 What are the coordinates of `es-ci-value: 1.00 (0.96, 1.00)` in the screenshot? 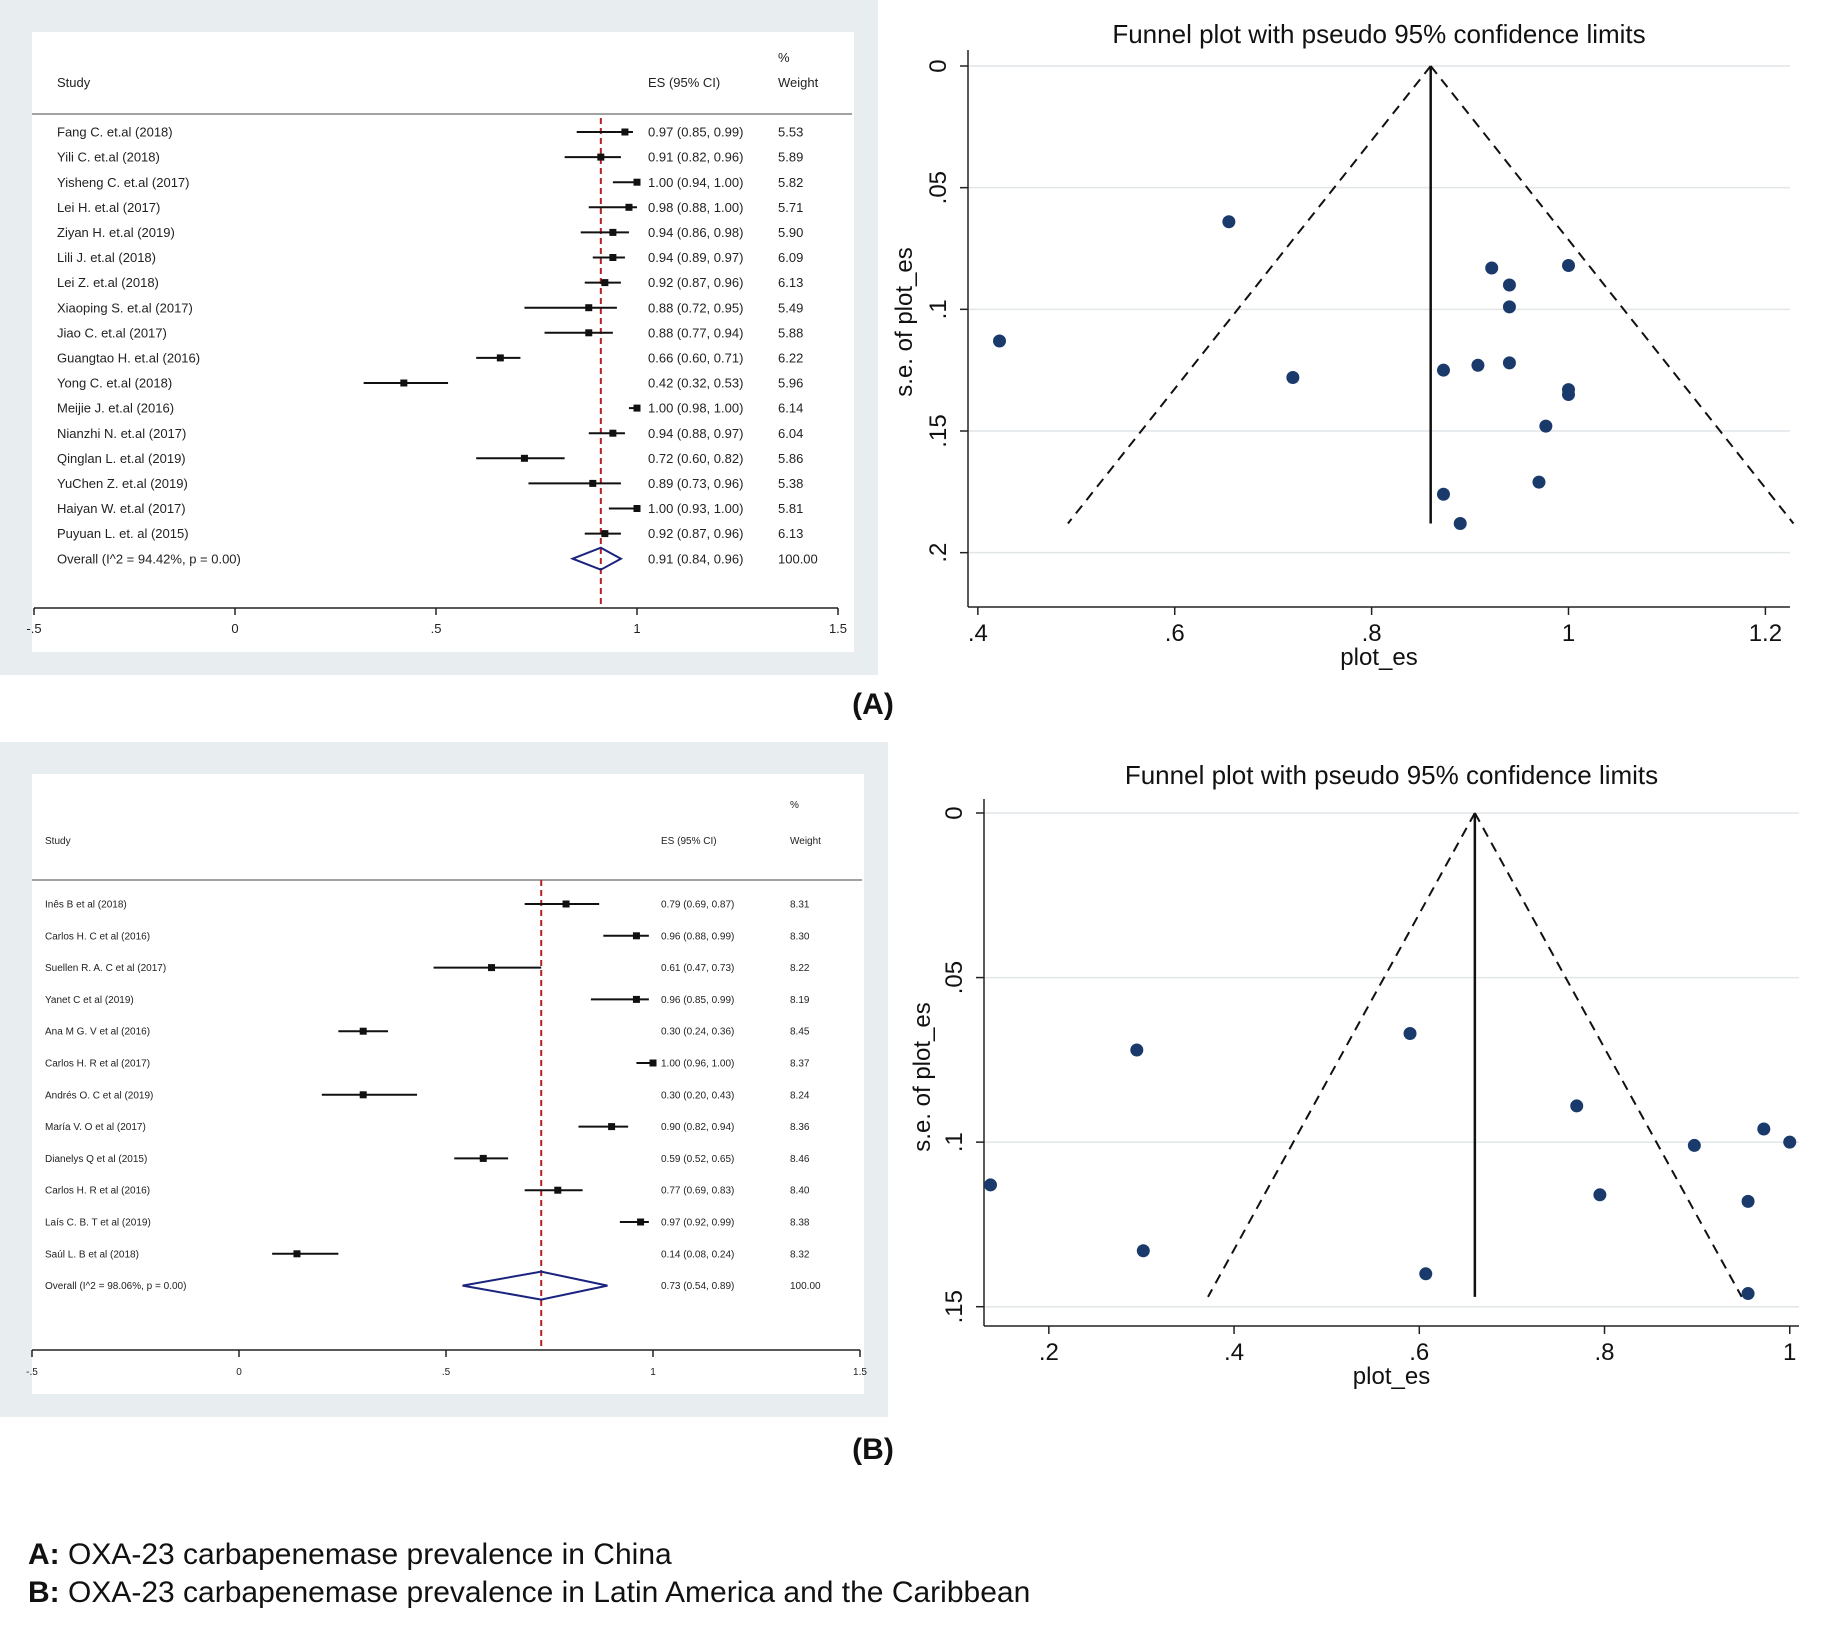 It's located at (697, 1064).